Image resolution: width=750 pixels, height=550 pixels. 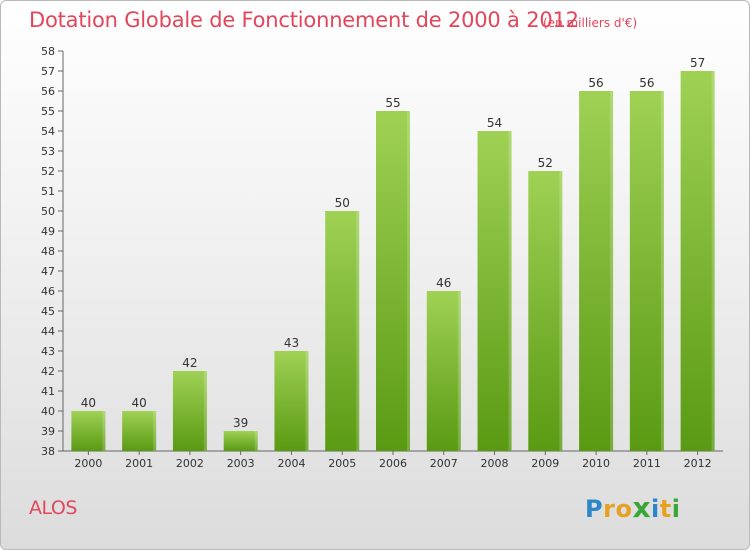 What do you see at coordinates (88, 403) in the screenshot?
I see `value-label-2000: 40` at bounding box center [88, 403].